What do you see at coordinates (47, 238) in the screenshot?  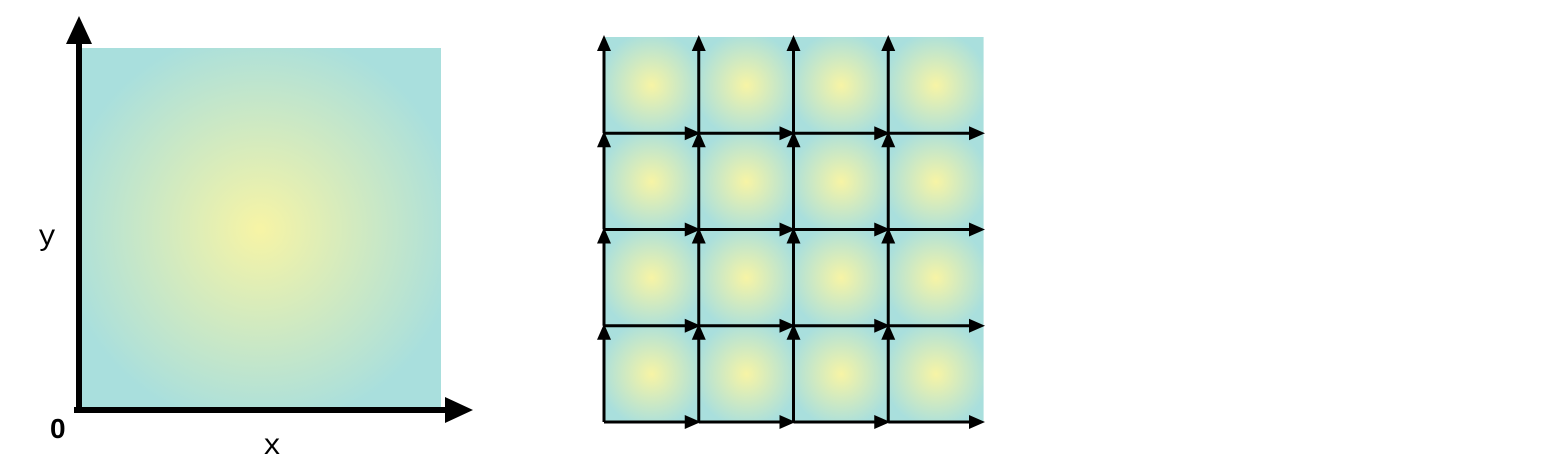 I see `y-axis-label: y` at bounding box center [47, 238].